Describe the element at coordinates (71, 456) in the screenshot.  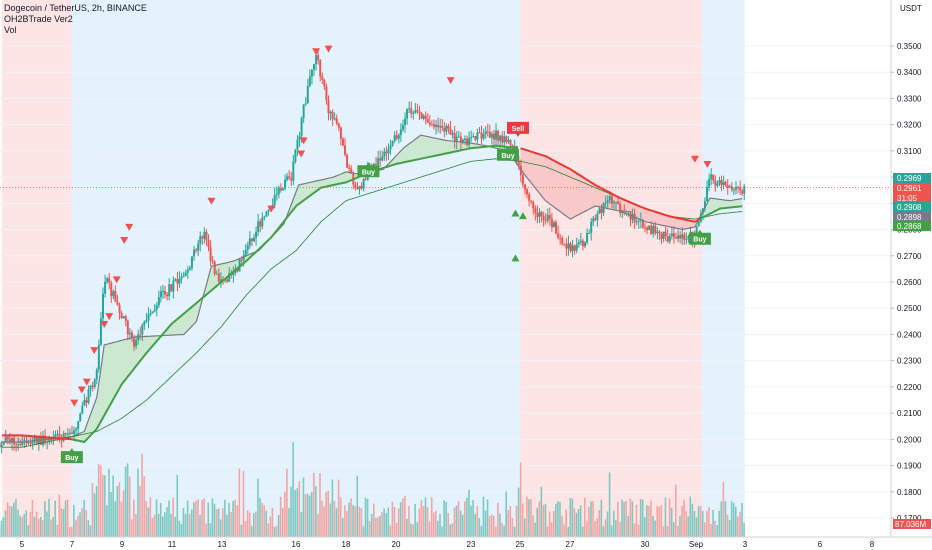
I see `buy-signal-label-0: Buy` at that location.